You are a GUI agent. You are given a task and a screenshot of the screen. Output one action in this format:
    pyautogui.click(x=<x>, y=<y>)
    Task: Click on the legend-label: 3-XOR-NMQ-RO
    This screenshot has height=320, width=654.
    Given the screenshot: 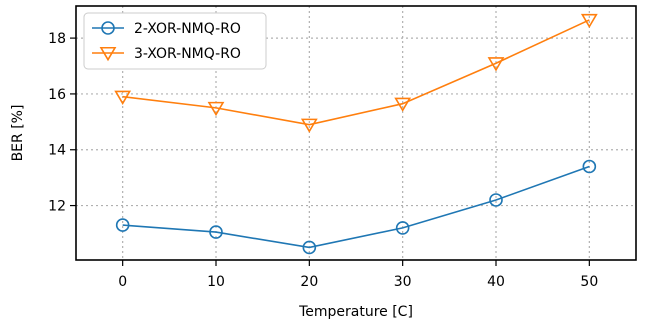 What is the action you would take?
    pyautogui.click(x=187, y=54)
    